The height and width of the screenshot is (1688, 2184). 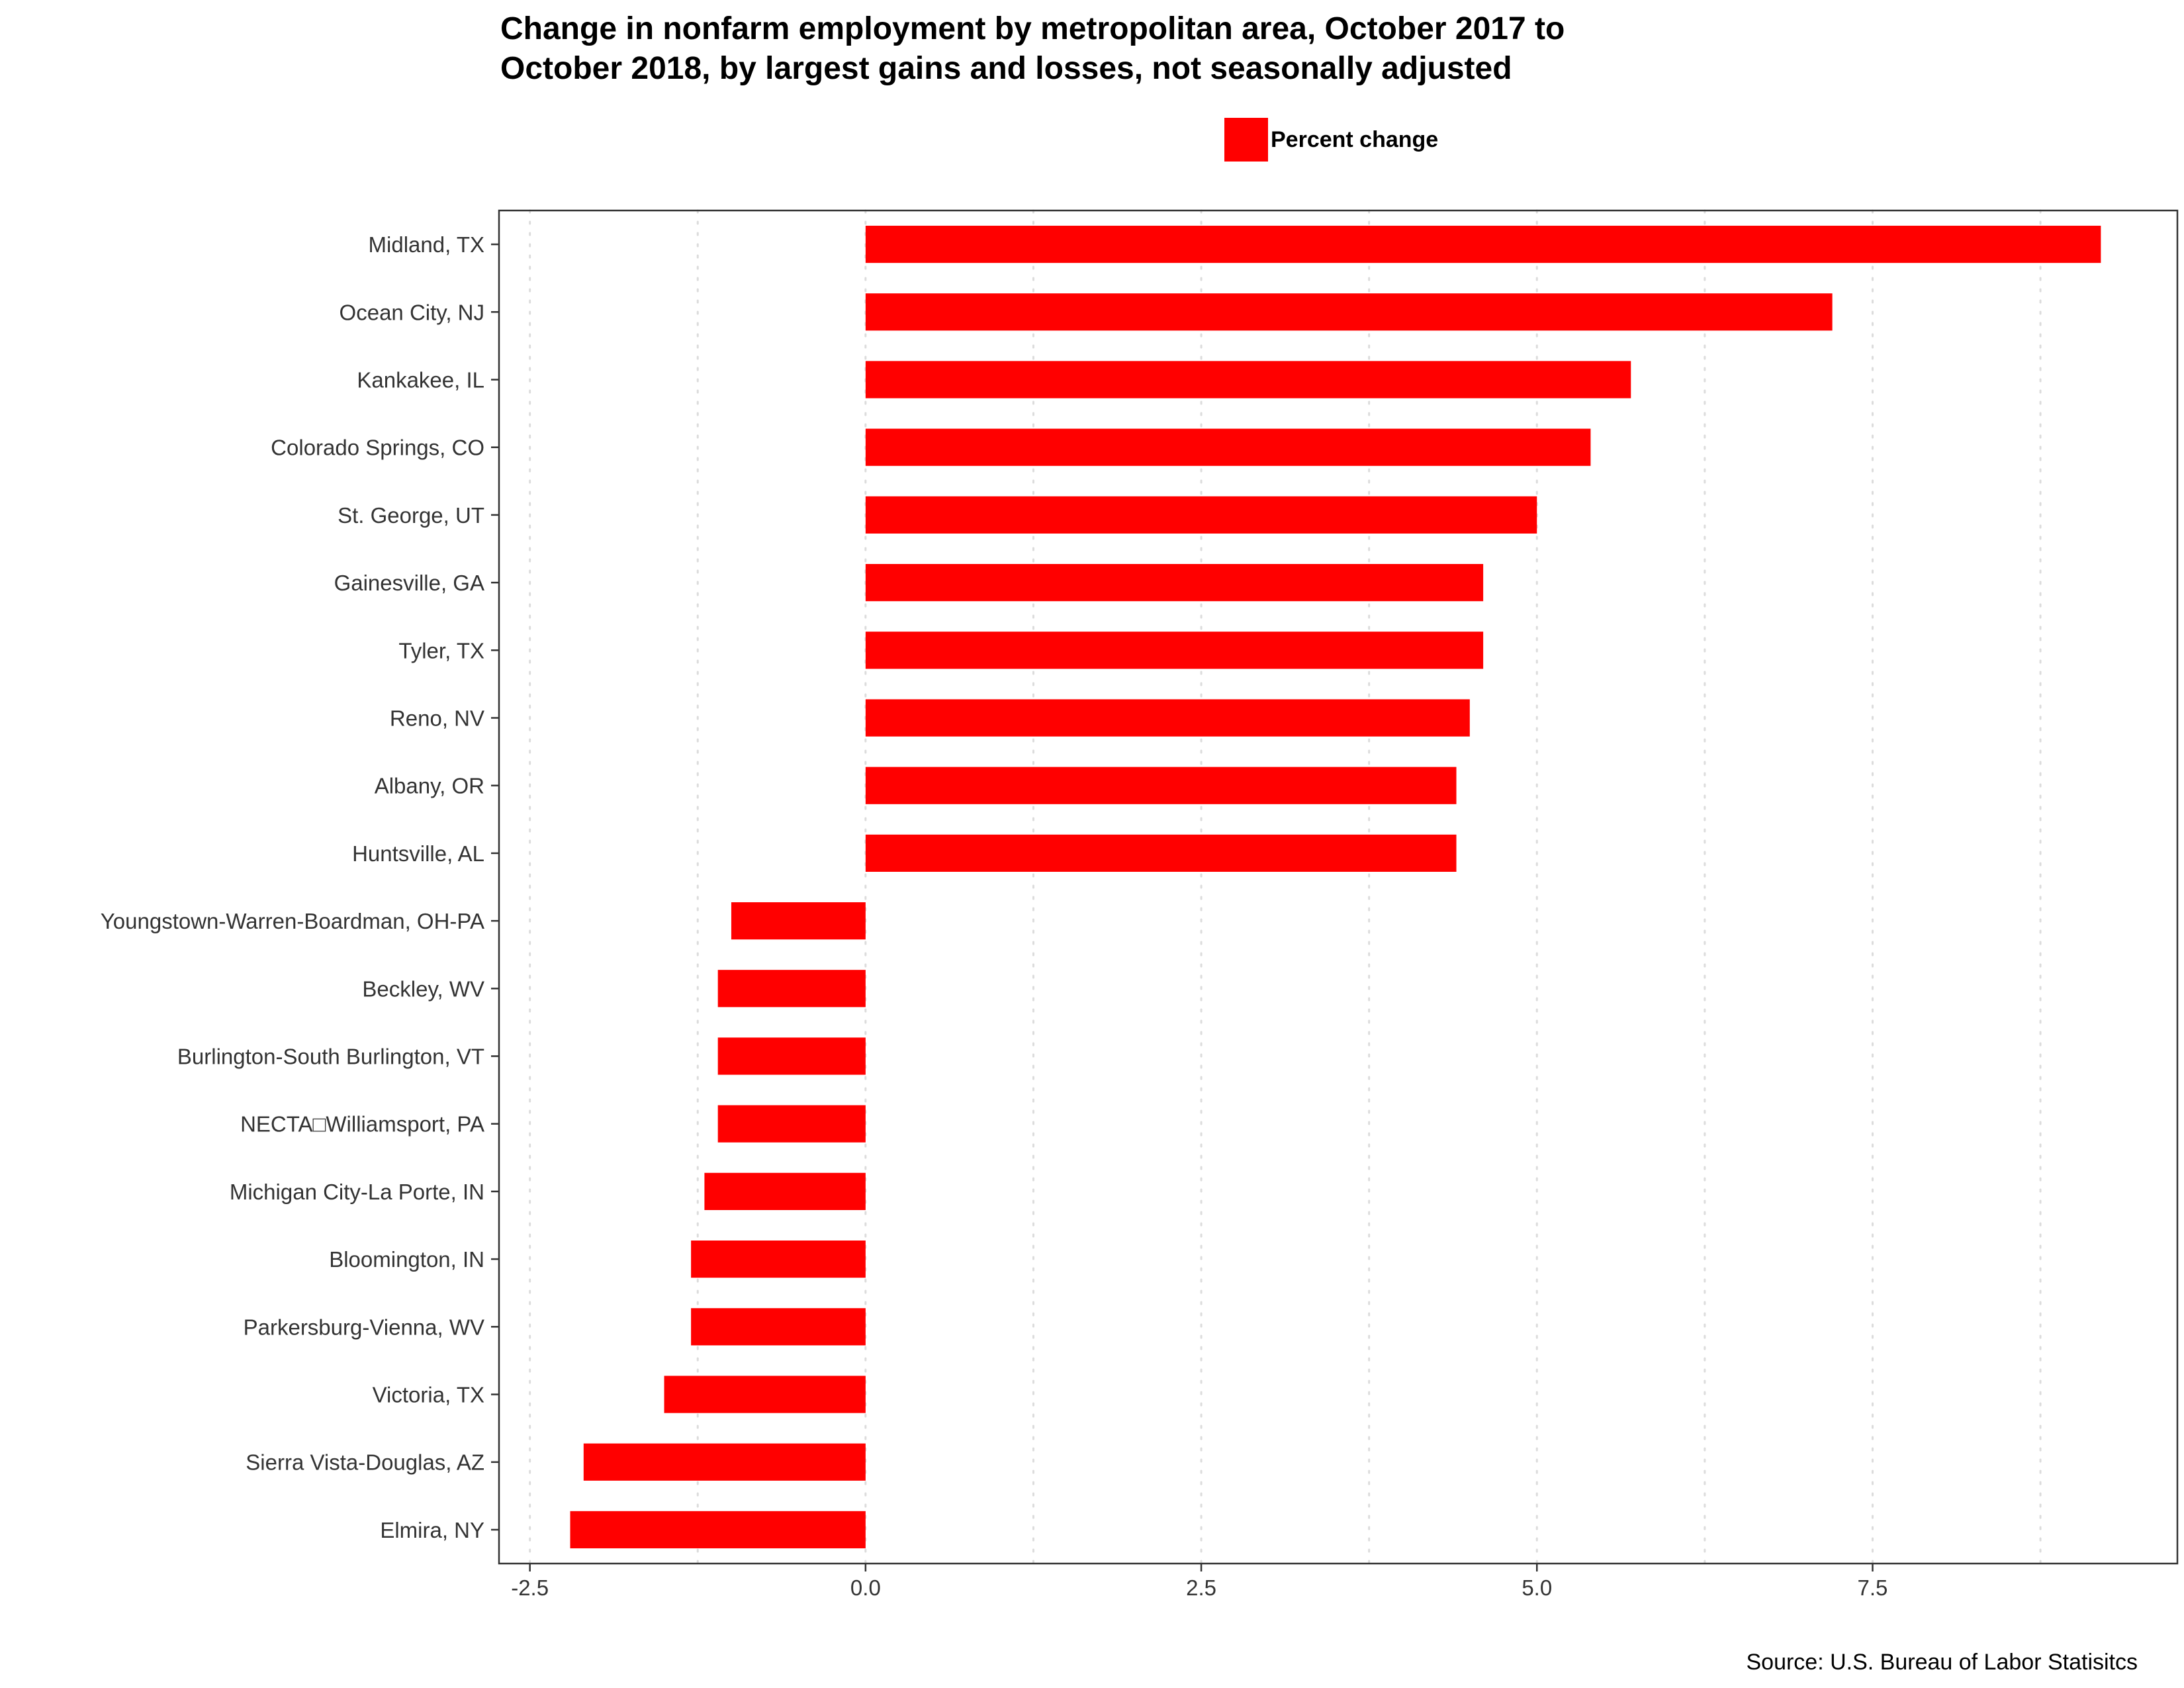 What do you see at coordinates (377, 448) in the screenshot?
I see `y-tick-label: Colorado Springs, CO` at bounding box center [377, 448].